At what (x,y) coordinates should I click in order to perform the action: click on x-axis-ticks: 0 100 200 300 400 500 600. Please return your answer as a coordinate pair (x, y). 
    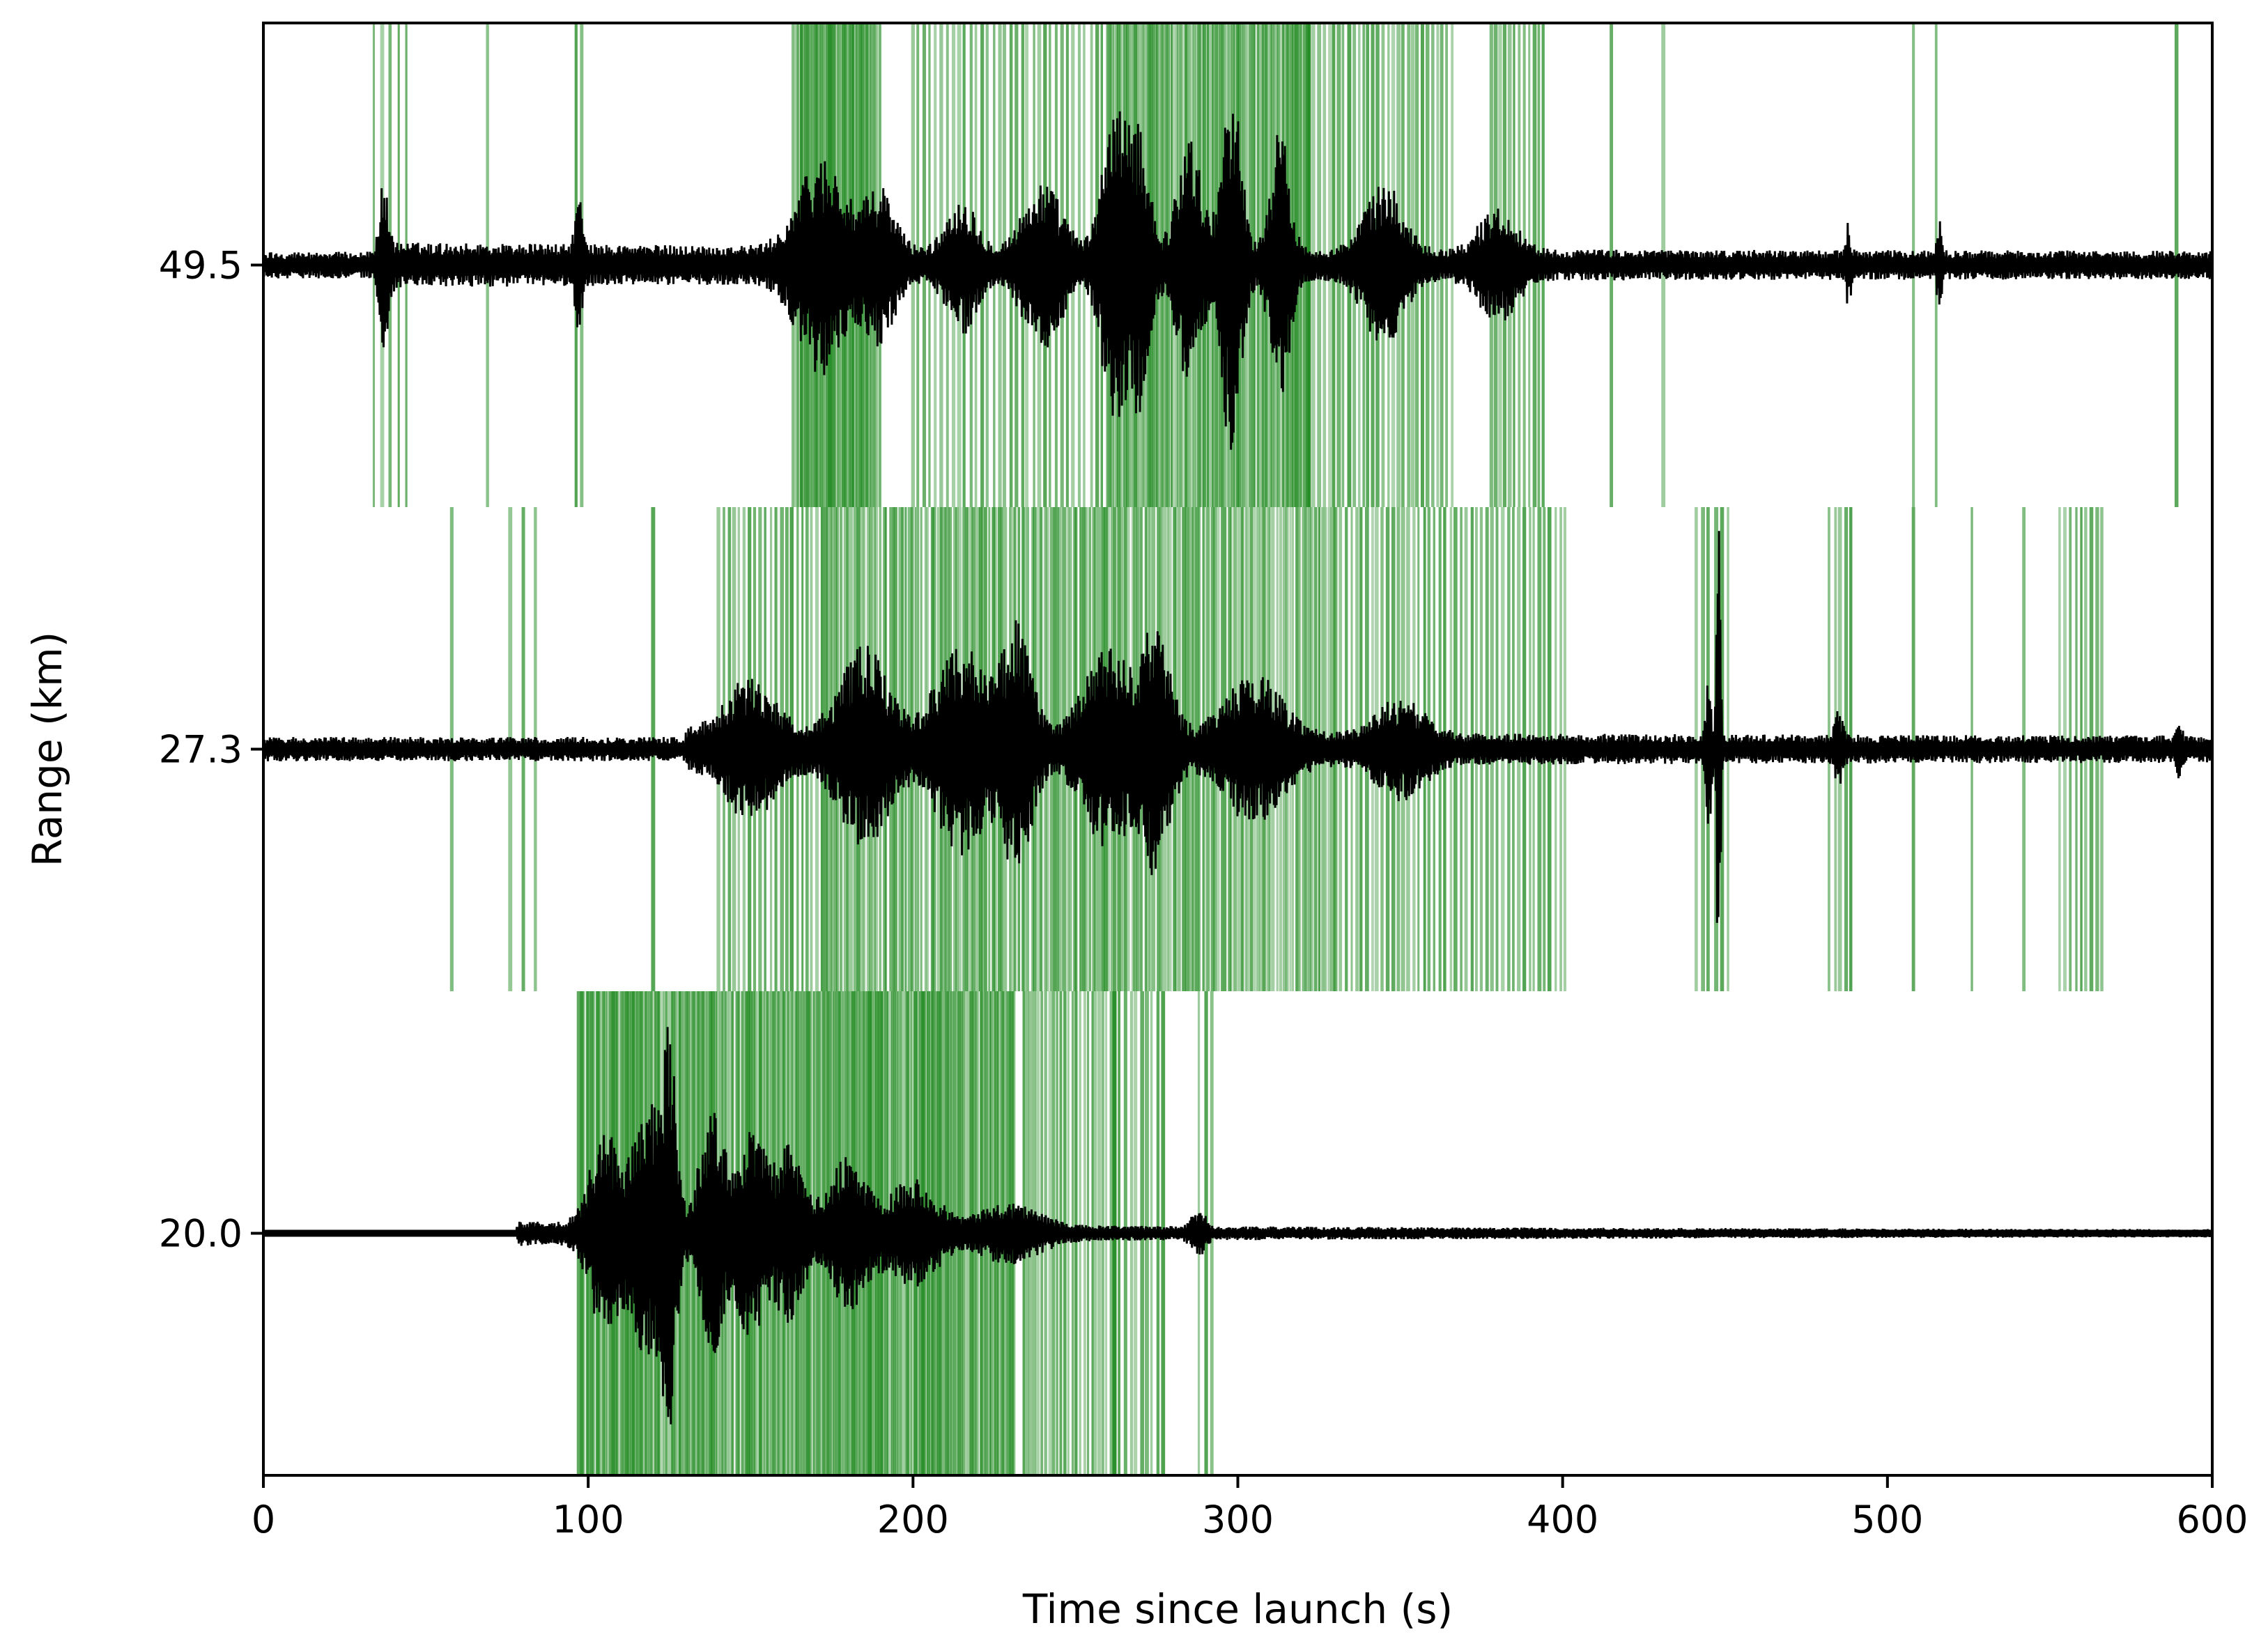
    Looking at the image, I should click on (1250, 1508).